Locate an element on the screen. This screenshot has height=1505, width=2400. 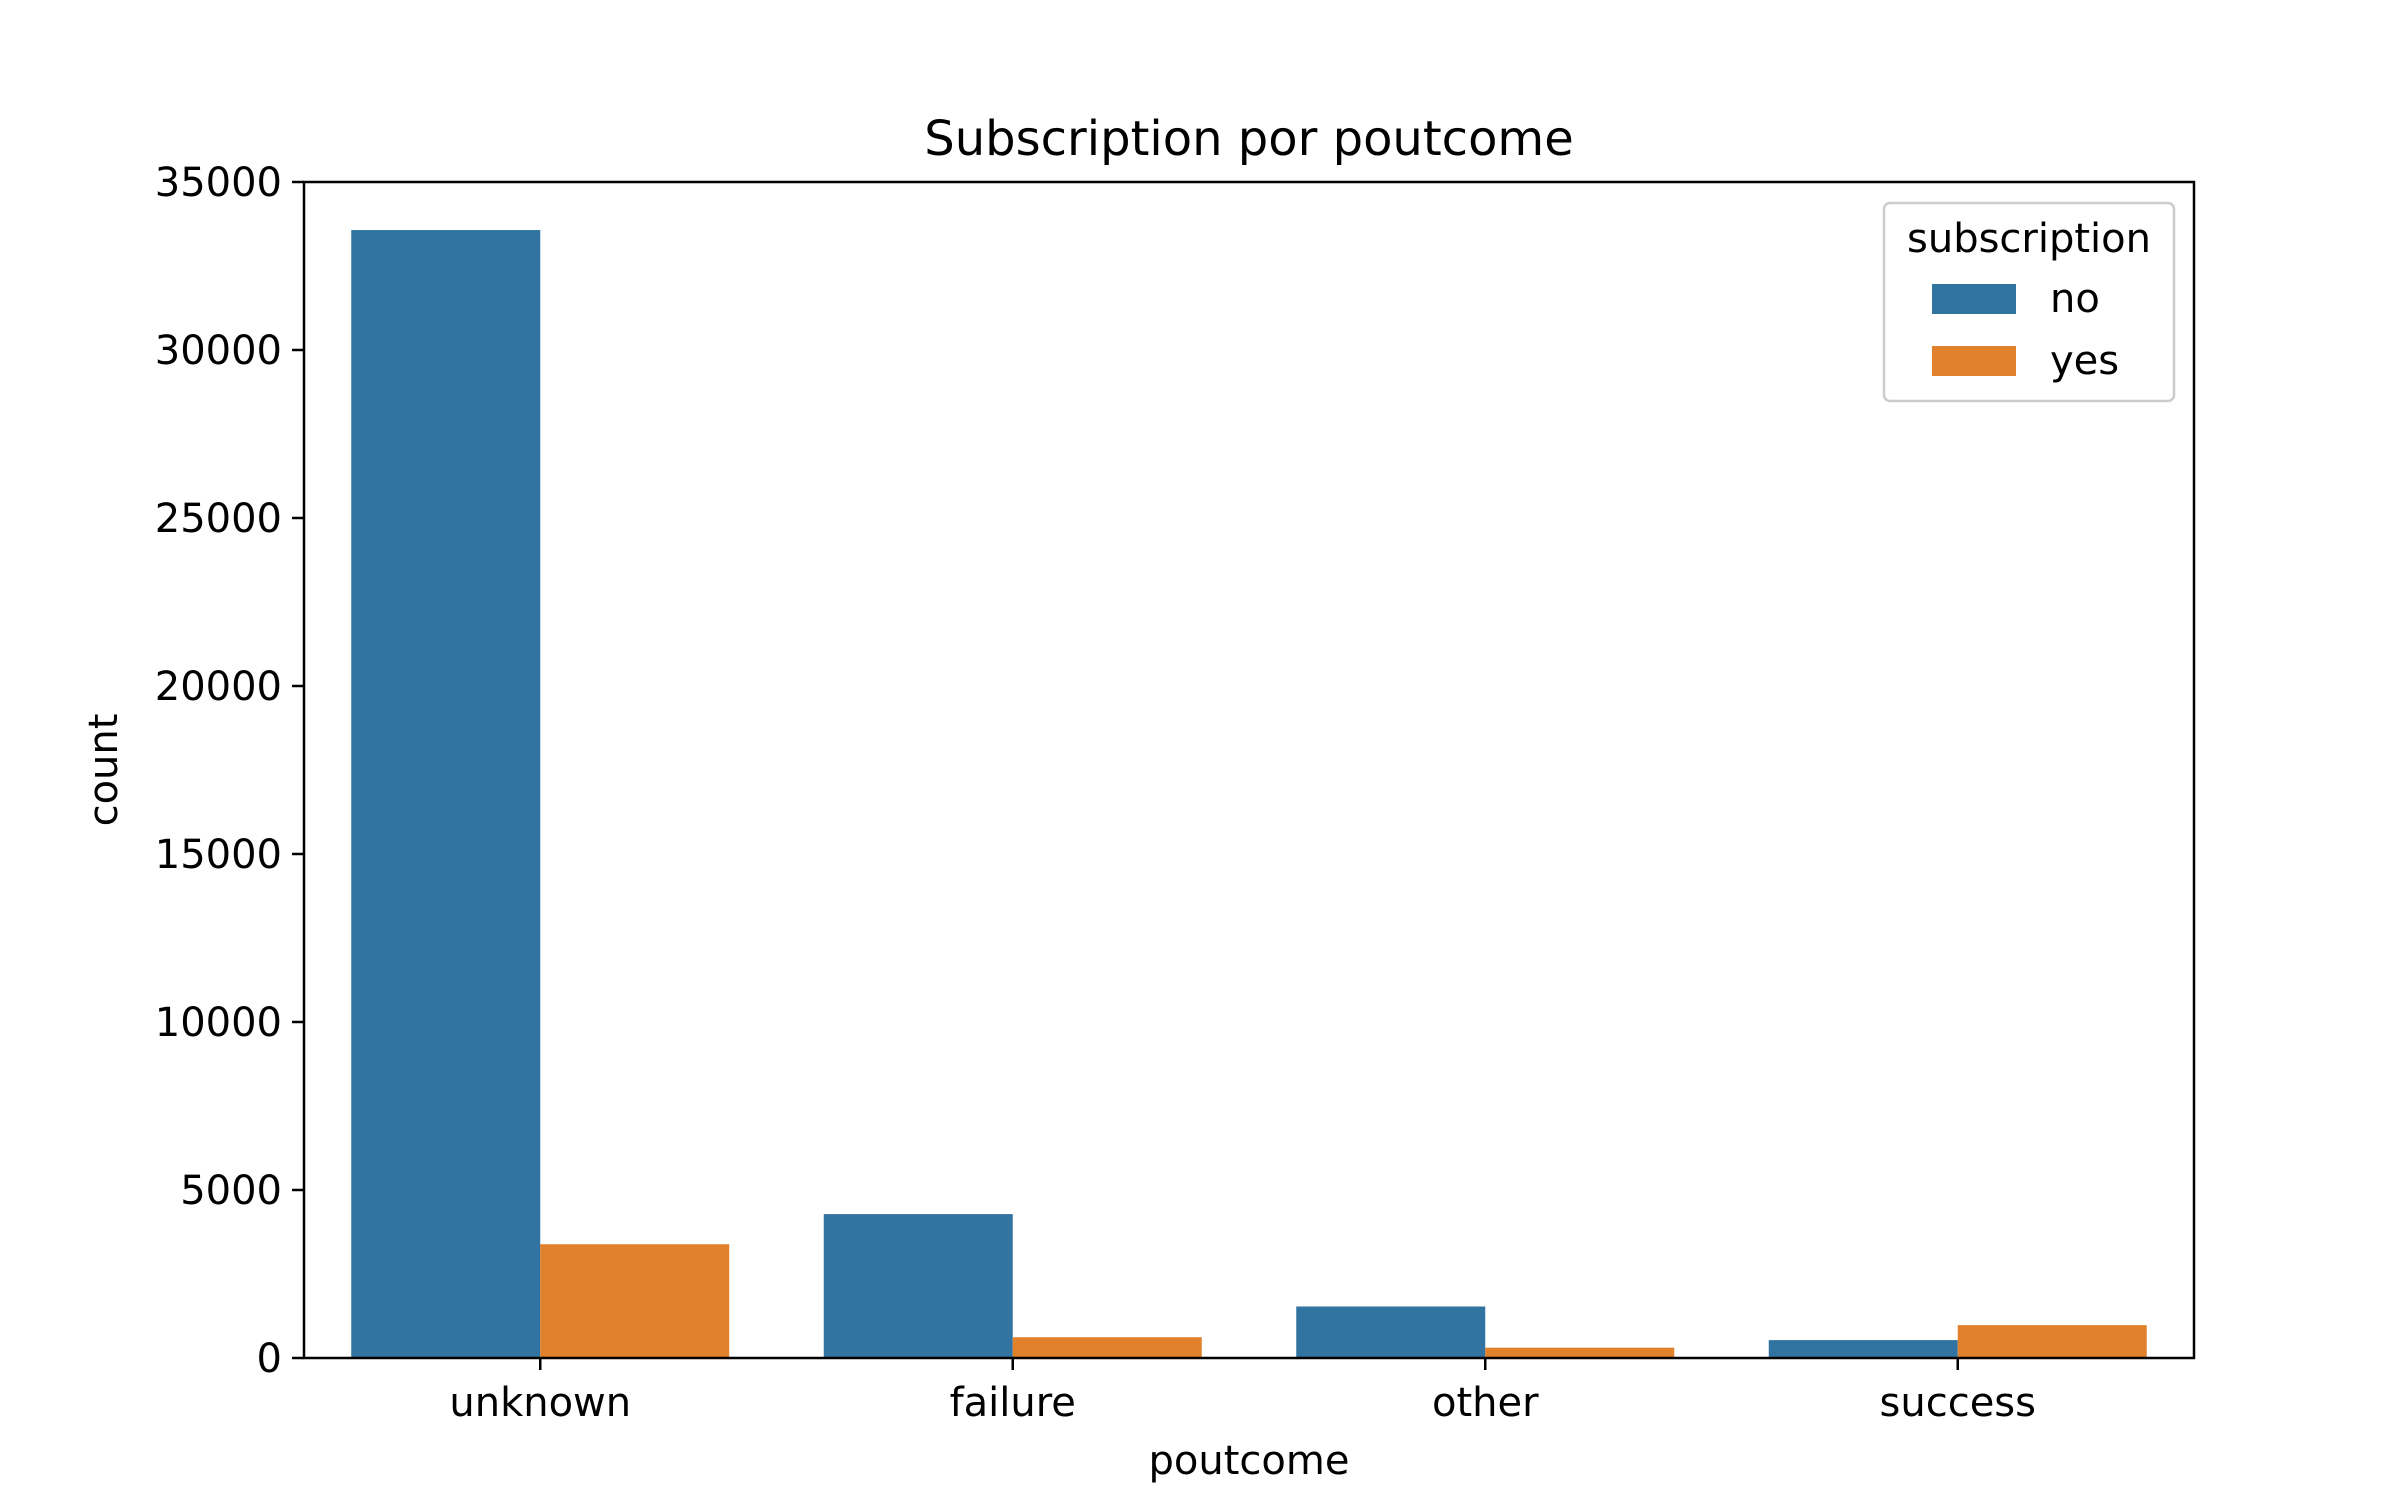
x-tick-label-failure: failure is located at coordinates (1013, 1403).